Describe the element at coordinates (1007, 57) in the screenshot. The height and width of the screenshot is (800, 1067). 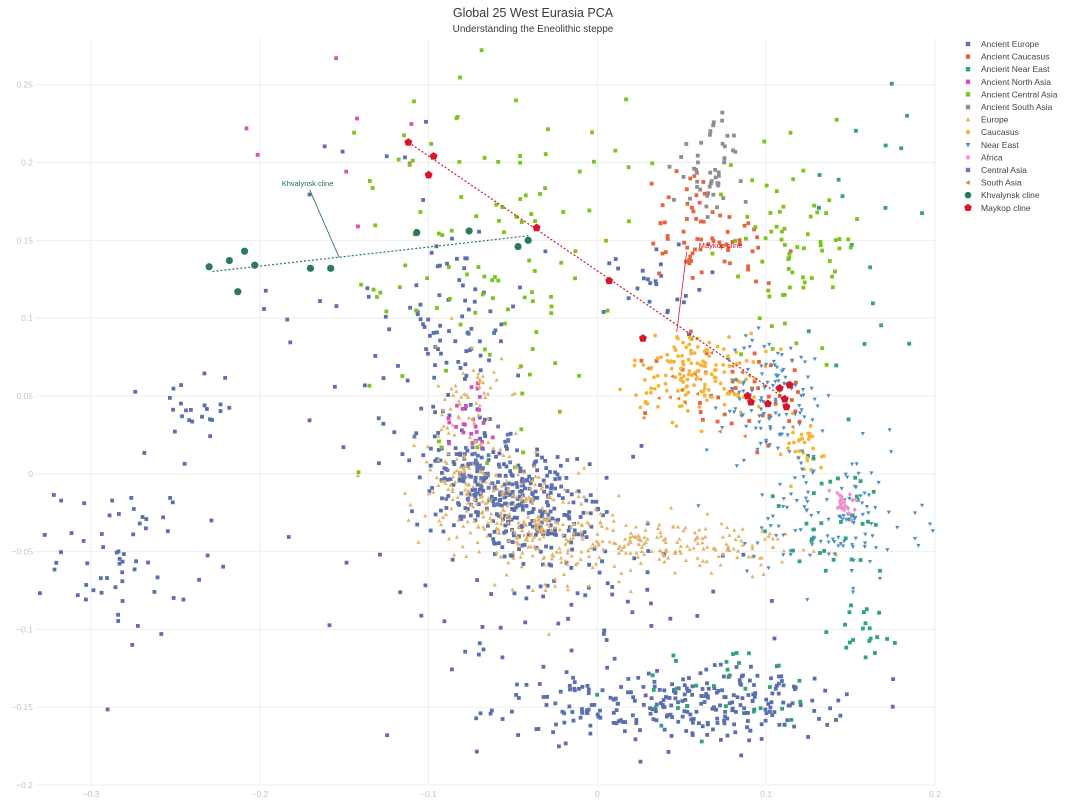
I see `legend-item: Ancient Caucasus` at that location.